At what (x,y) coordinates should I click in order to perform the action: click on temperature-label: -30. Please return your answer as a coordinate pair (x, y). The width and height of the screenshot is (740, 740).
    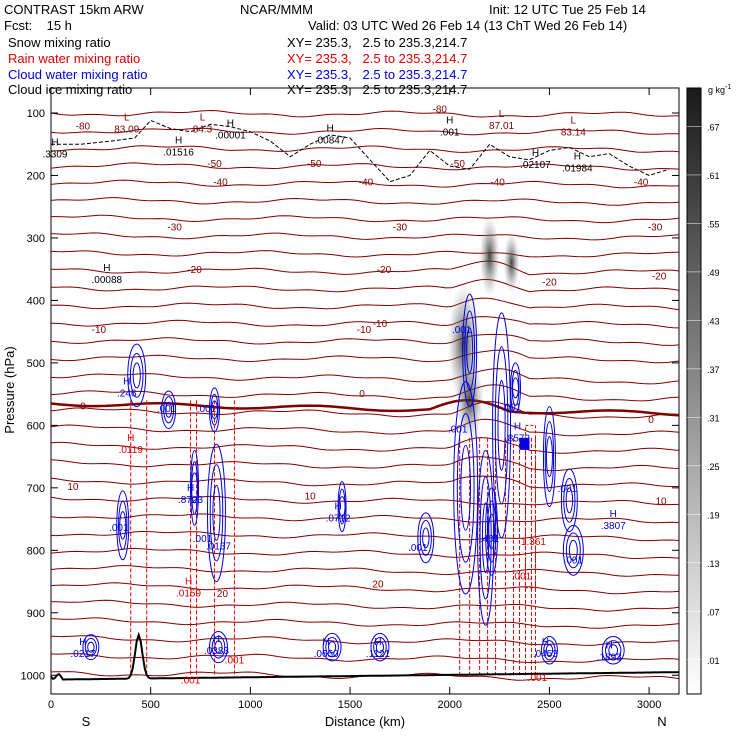
    Looking at the image, I should click on (174, 228).